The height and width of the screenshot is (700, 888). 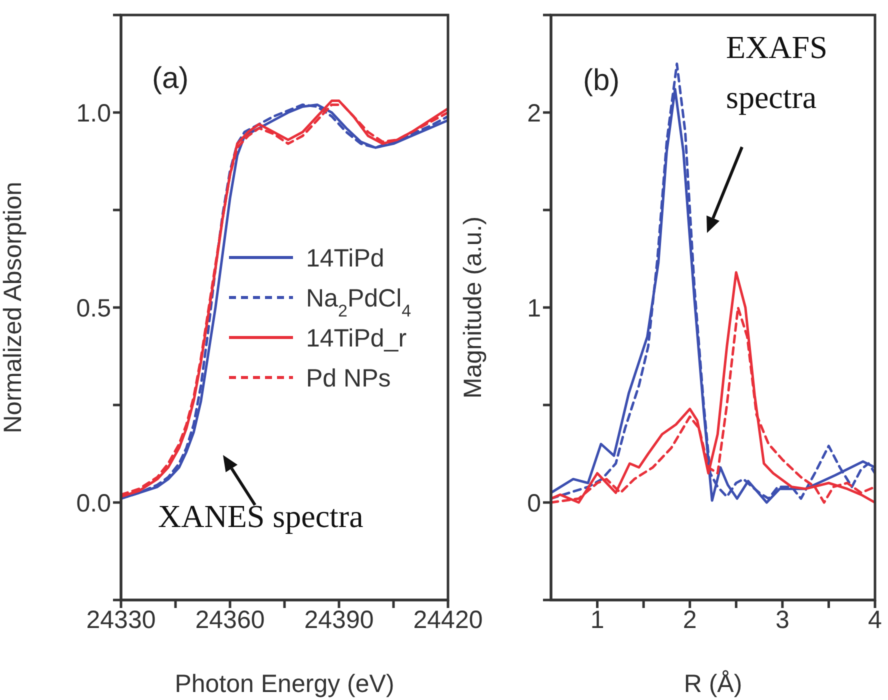 I want to click on y-tick-label: 0.5, so click(x=93, y=308).